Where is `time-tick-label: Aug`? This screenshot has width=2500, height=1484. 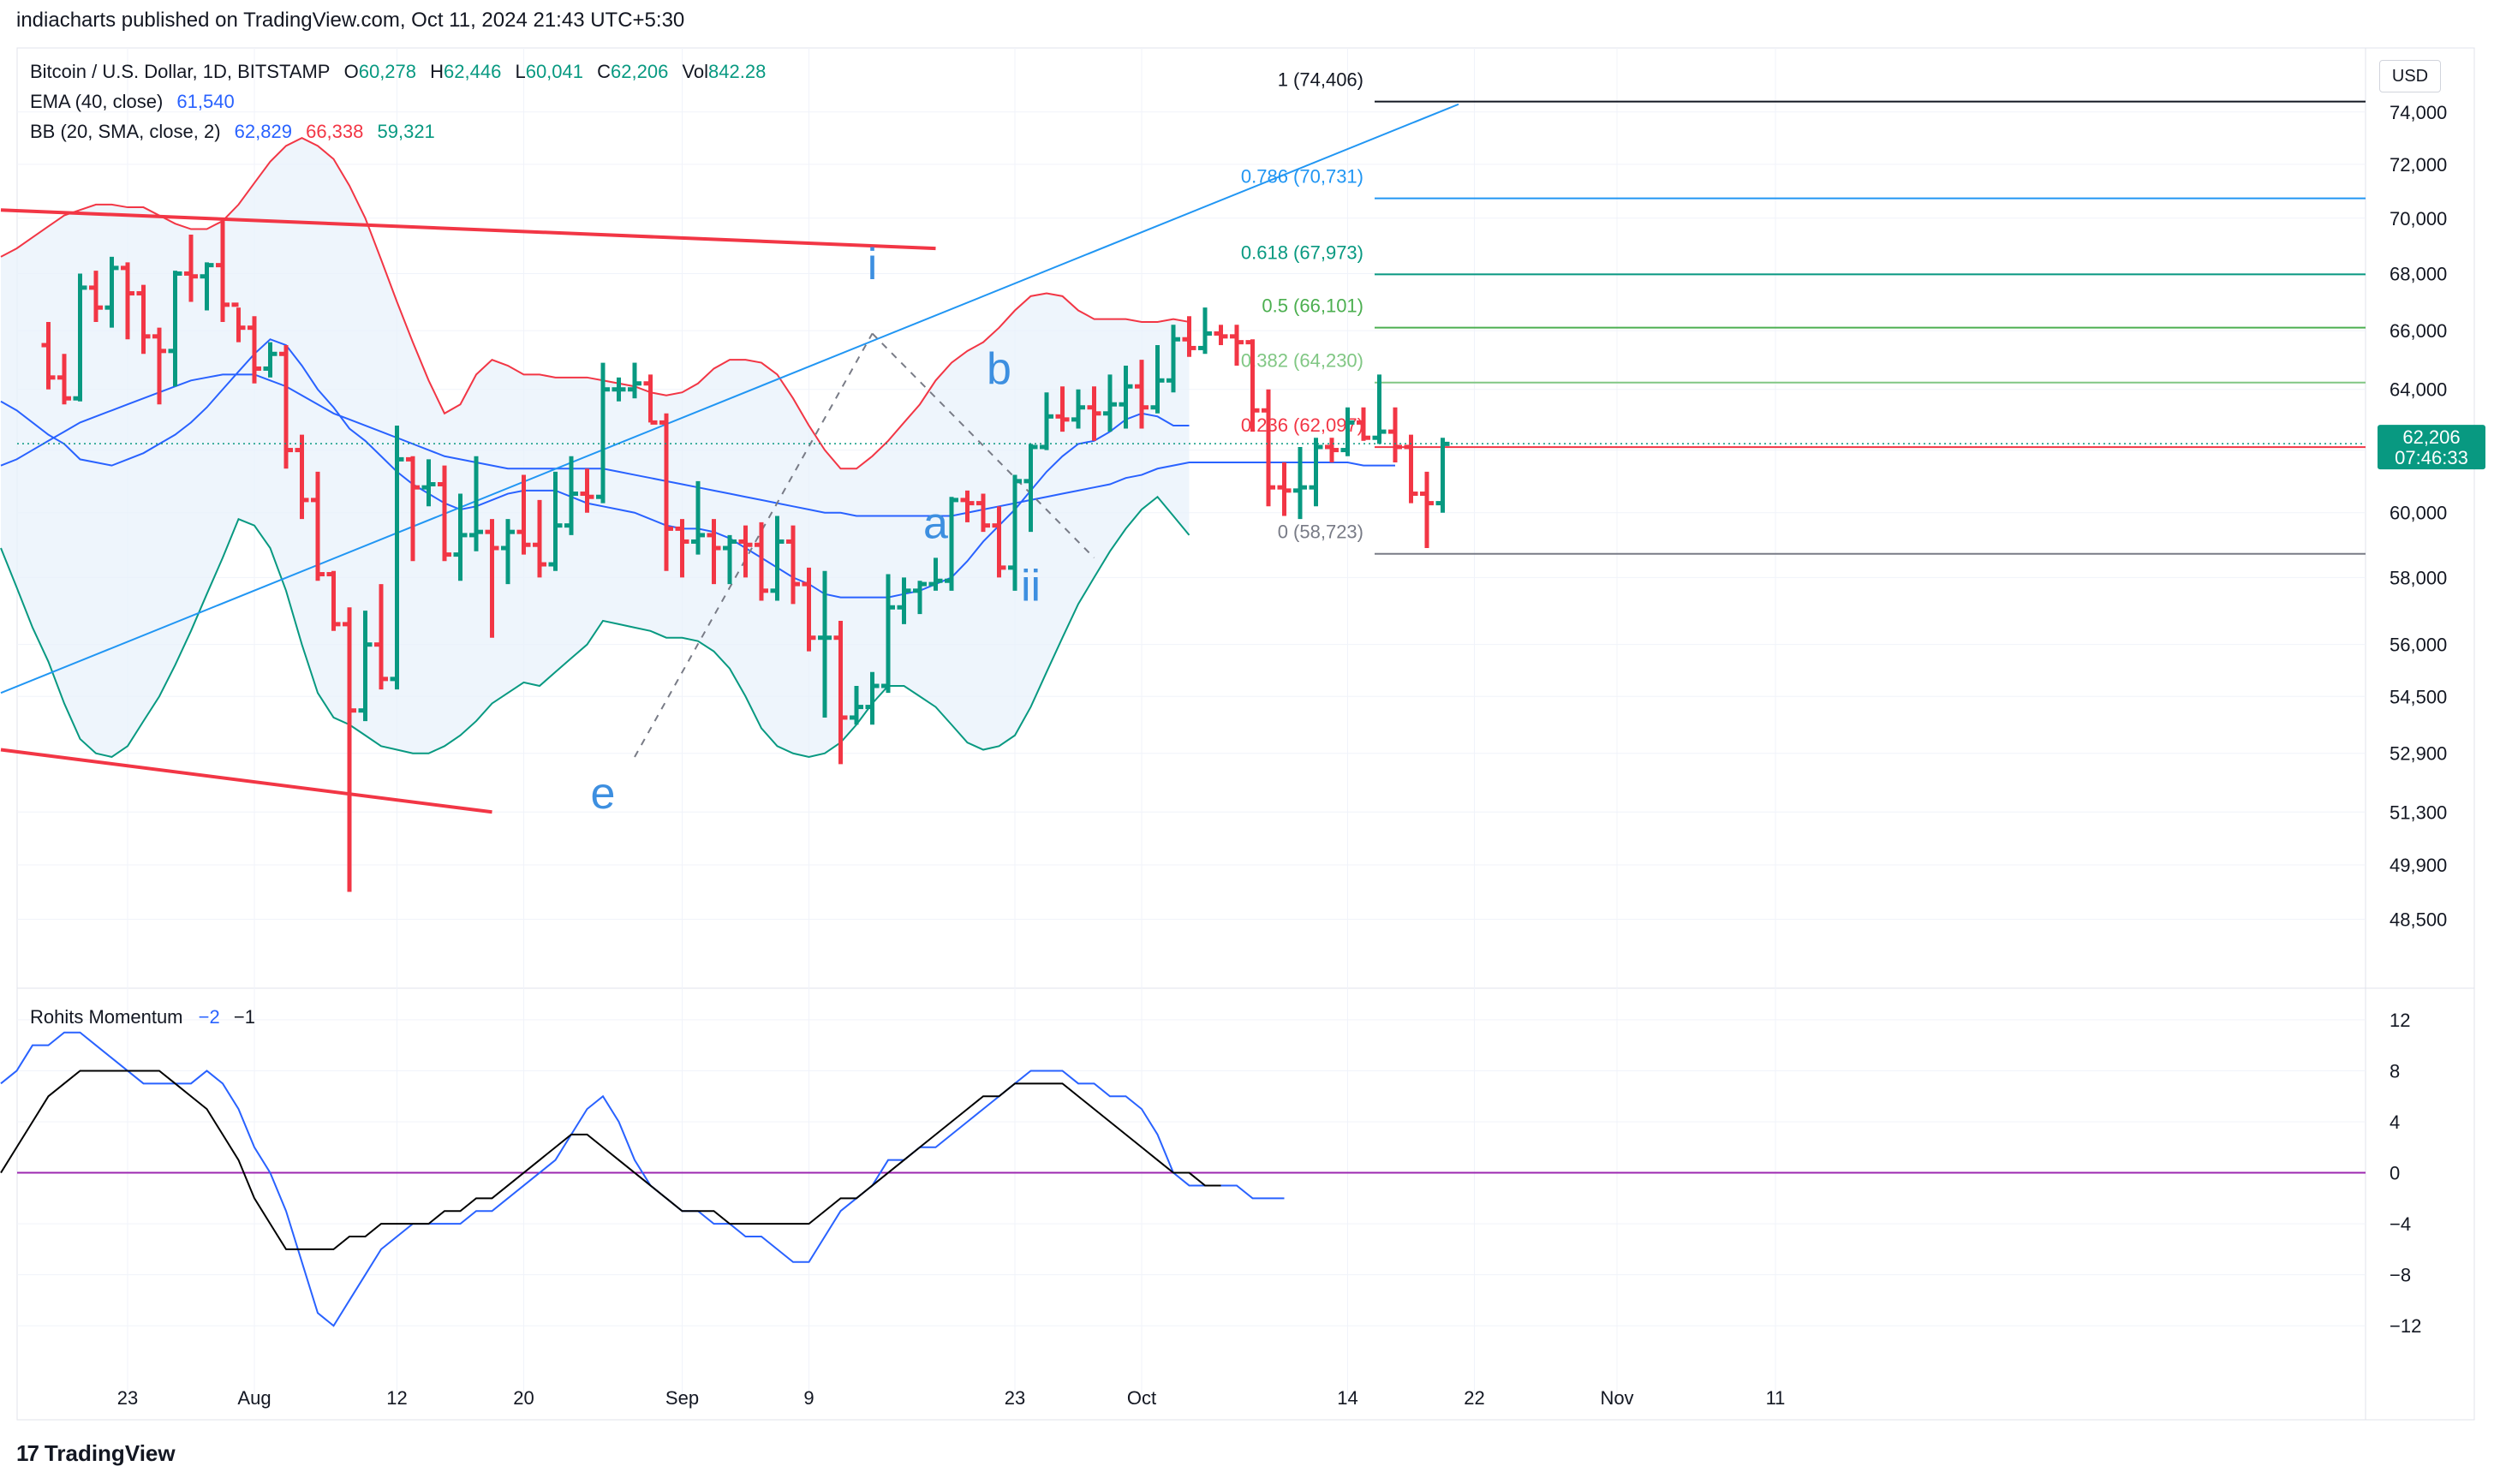 time-tick-label: Aug is located at coordinates (254, 1398).